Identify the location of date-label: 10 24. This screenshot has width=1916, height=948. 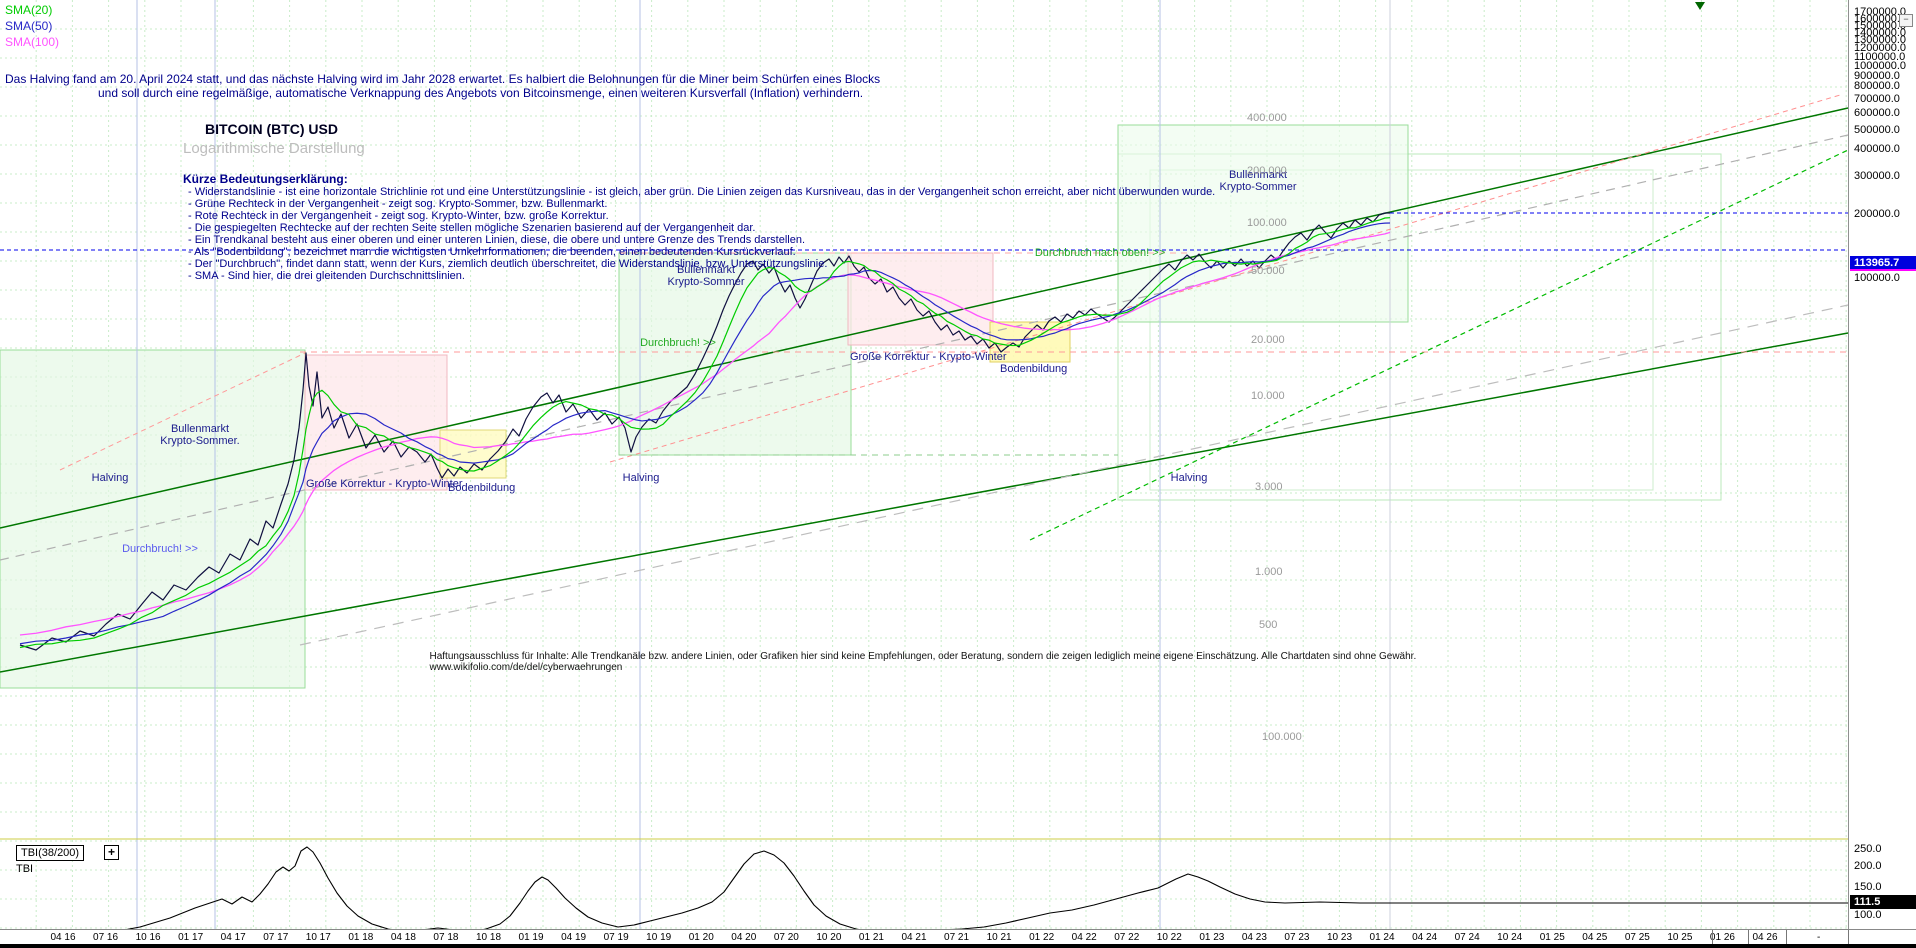
(1510, 937).